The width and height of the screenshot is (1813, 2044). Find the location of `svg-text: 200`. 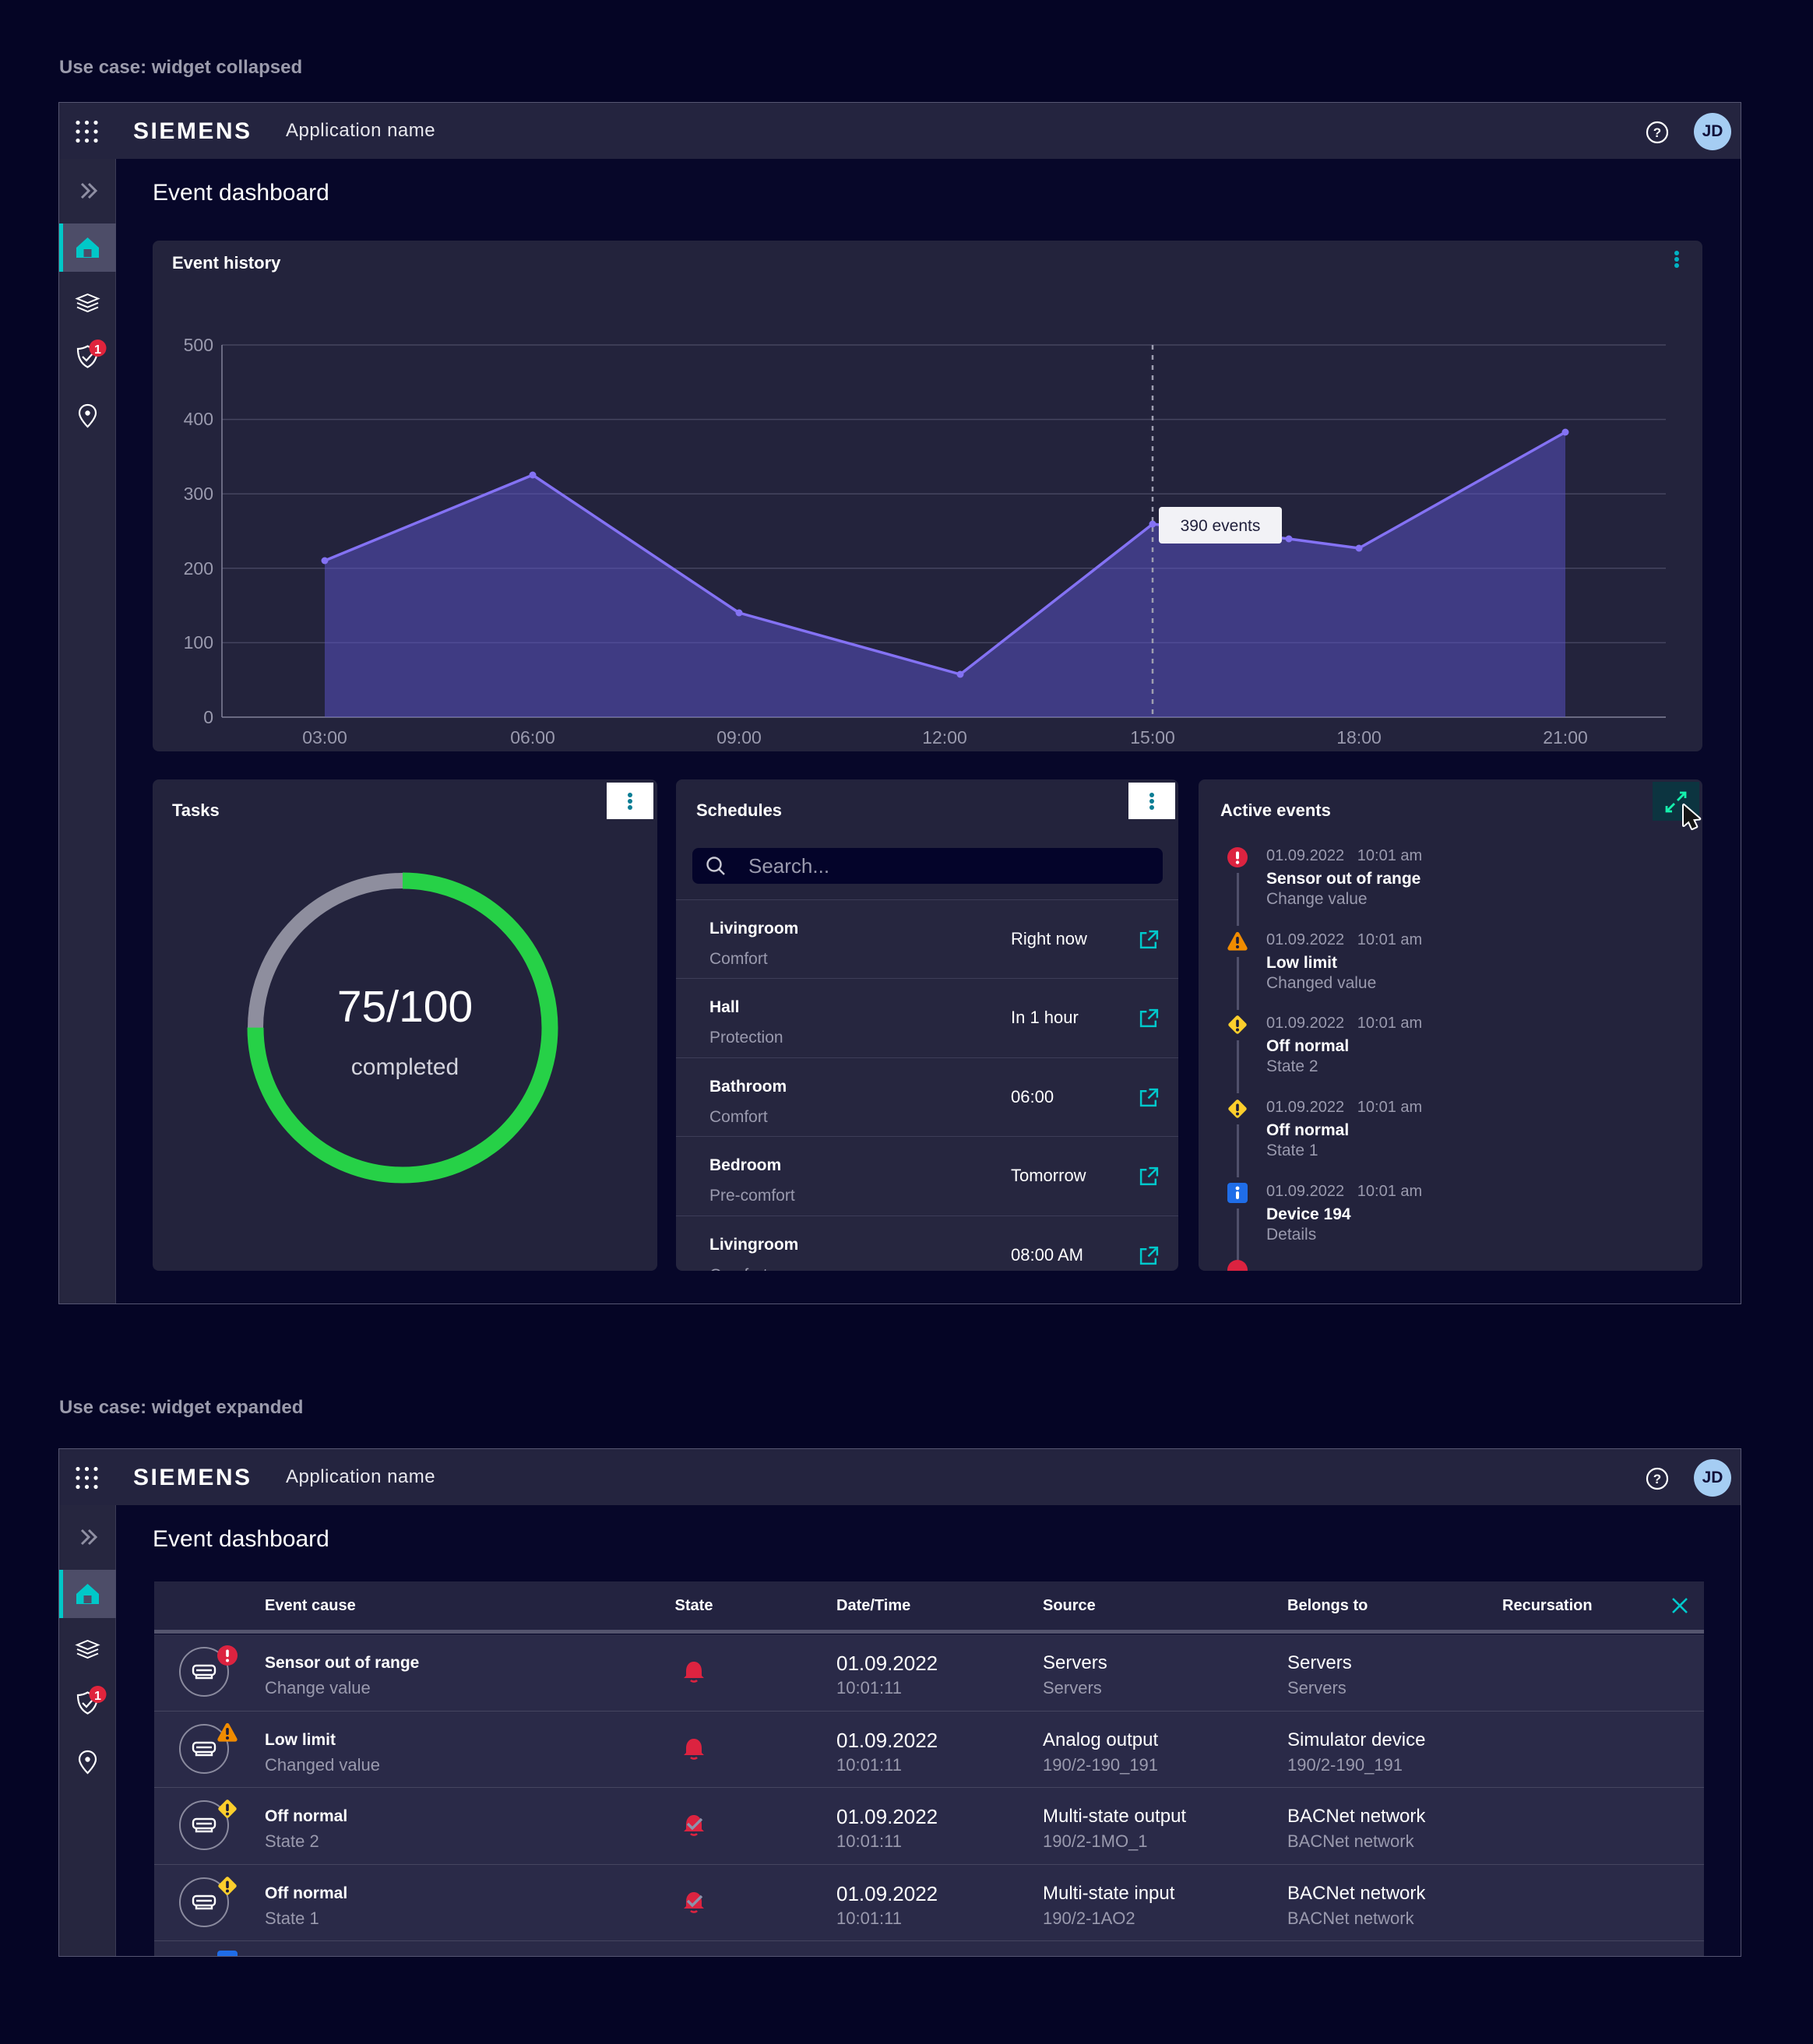

svg-text: 200 is located at coordinates (198, 568).